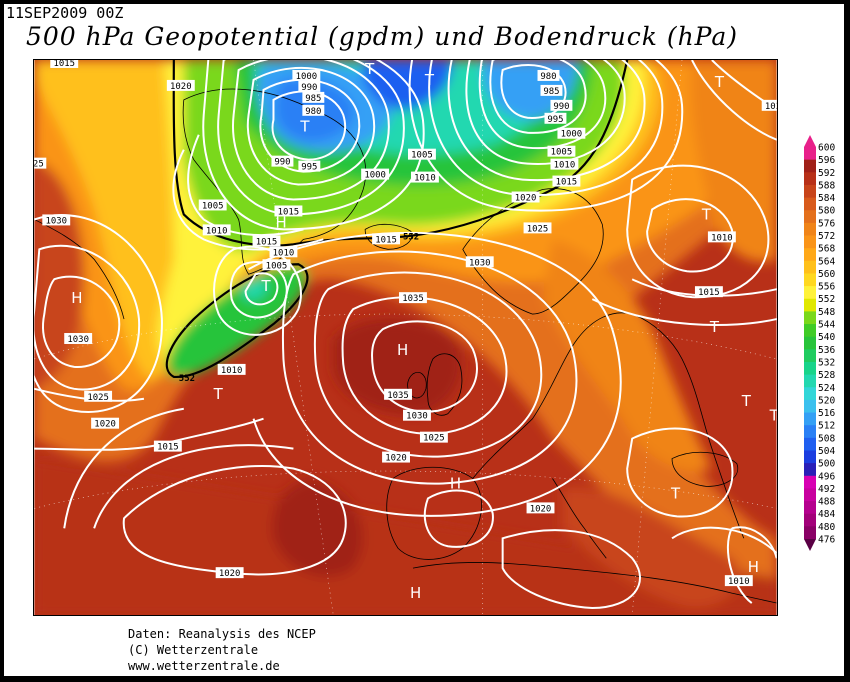 The height and width of the screenshot is (682, 850). Describe the element at coordinates (826, 476) in the screenshot. I see `colorbar-label-496: 496` at that location.